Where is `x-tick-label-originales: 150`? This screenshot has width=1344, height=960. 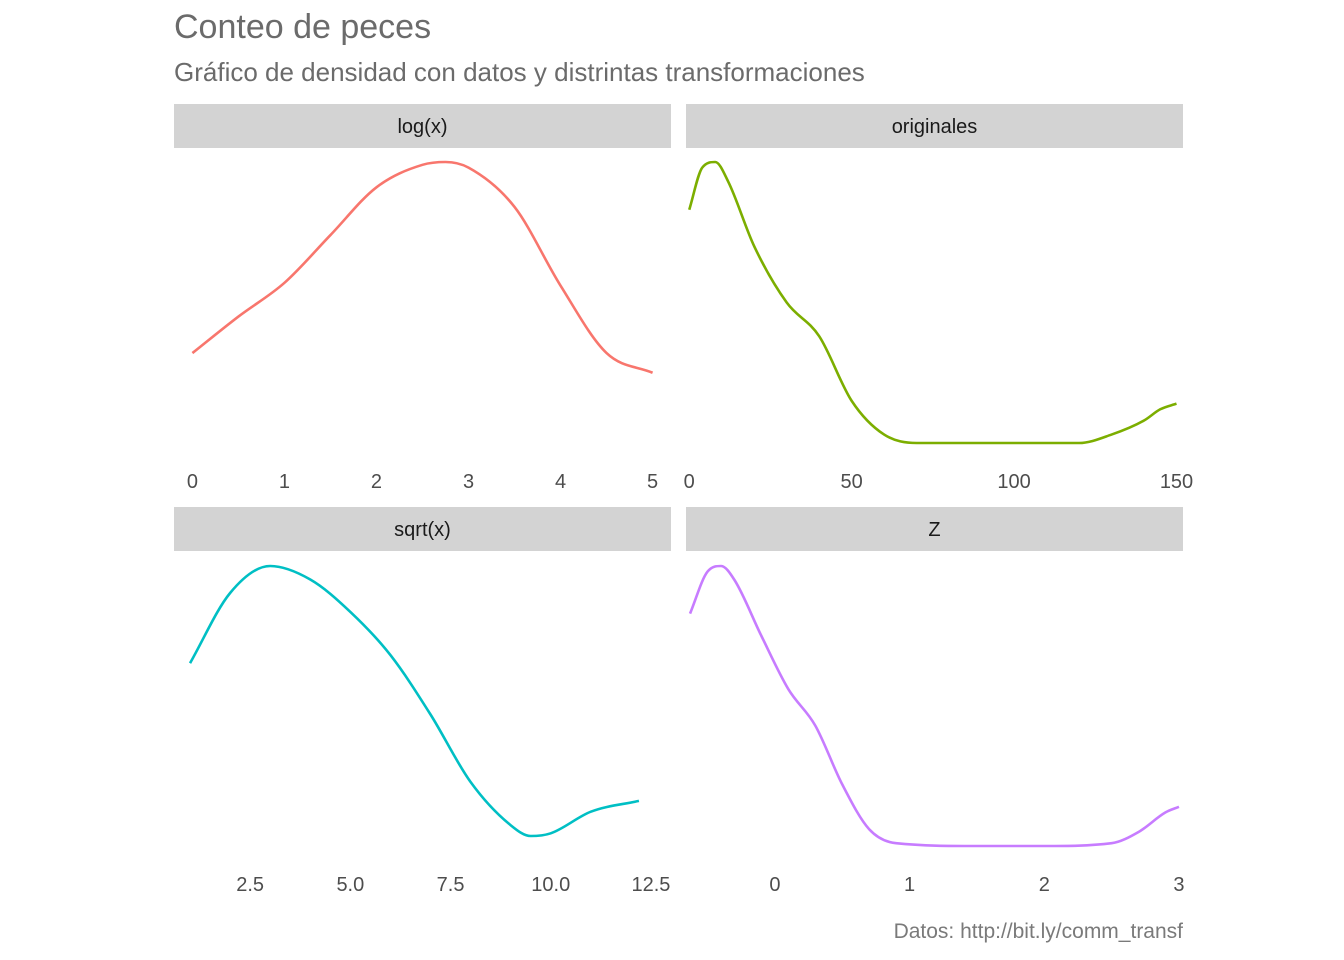
x-tick-label-originales: 150 is located at coordinates (1176, 482).